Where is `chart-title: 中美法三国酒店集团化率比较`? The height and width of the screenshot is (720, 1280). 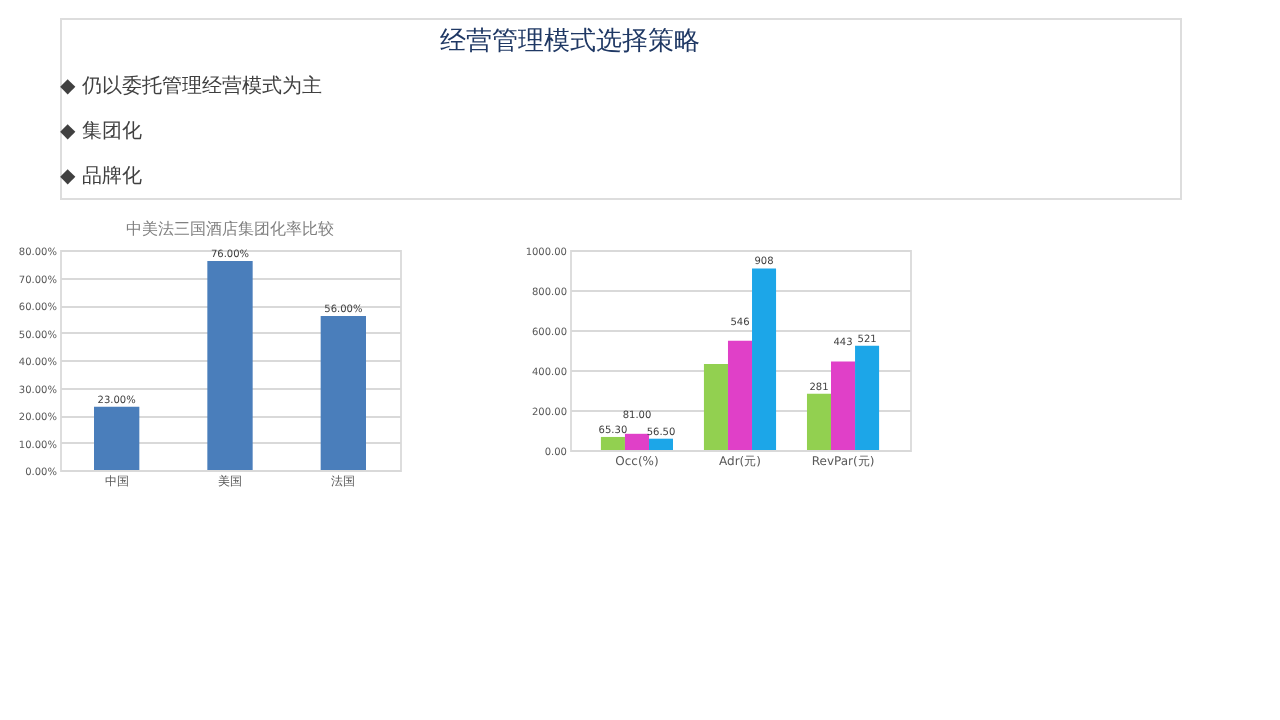 chart-title: 中美法三国酒店集团化率比较 is located at coordinates (230, 229).